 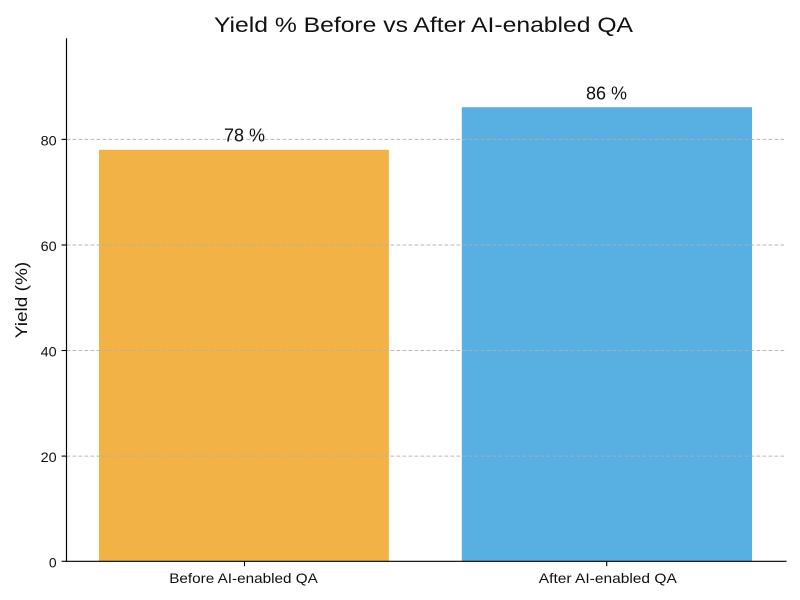 I want to click on svg-text: 60, so click(x=49, y=246).